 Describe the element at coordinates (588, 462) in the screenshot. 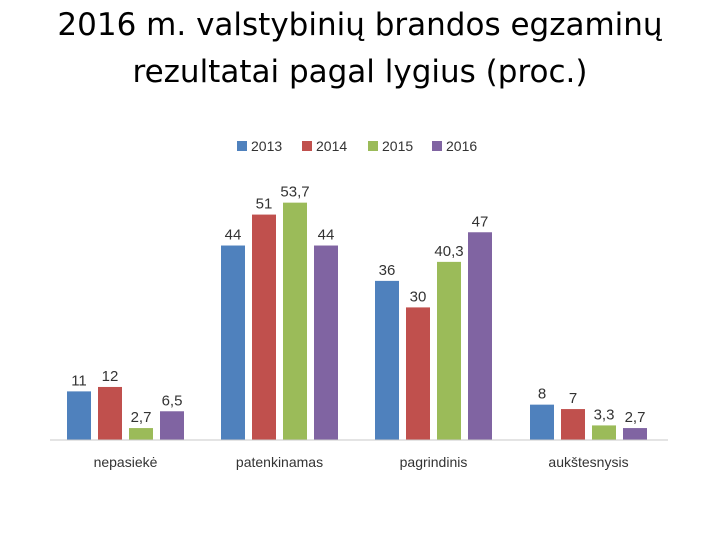

I see `category-label-3: aukštesnysis` at that location.